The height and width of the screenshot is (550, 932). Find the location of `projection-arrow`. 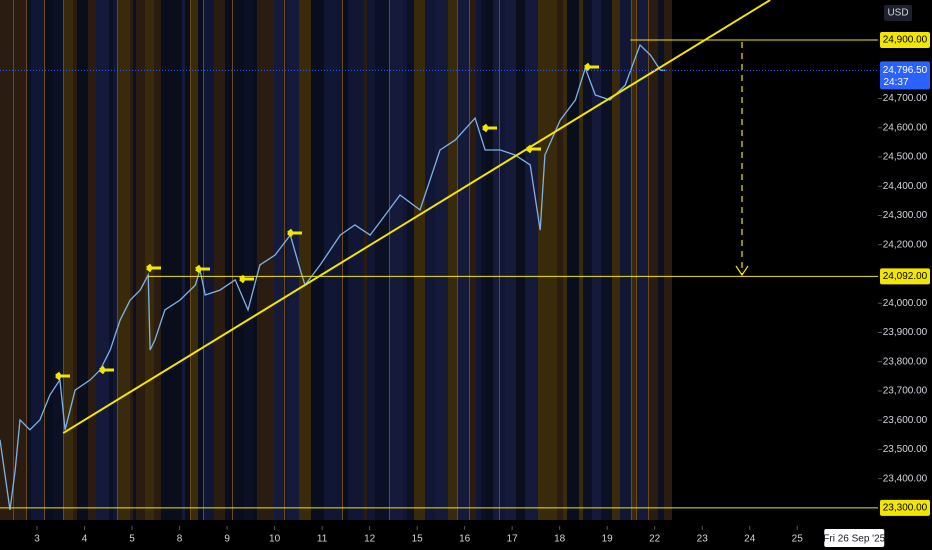

projection-arrow is located at coordinates (742, 159).